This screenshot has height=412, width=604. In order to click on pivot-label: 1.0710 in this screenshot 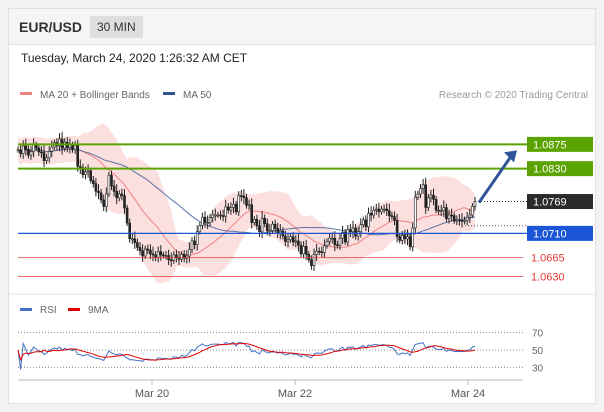, I will do `click(550, 234)`.